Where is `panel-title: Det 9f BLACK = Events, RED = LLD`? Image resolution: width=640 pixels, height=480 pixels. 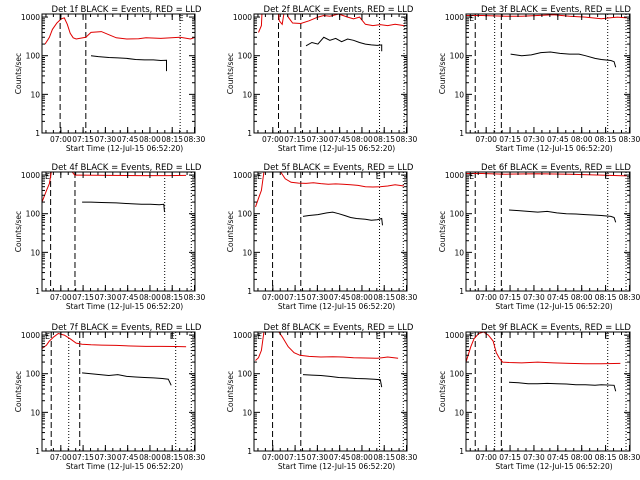
panel-title: Det 9f BLACK = Events, RED = LLD is located at coordinates (556, 328).